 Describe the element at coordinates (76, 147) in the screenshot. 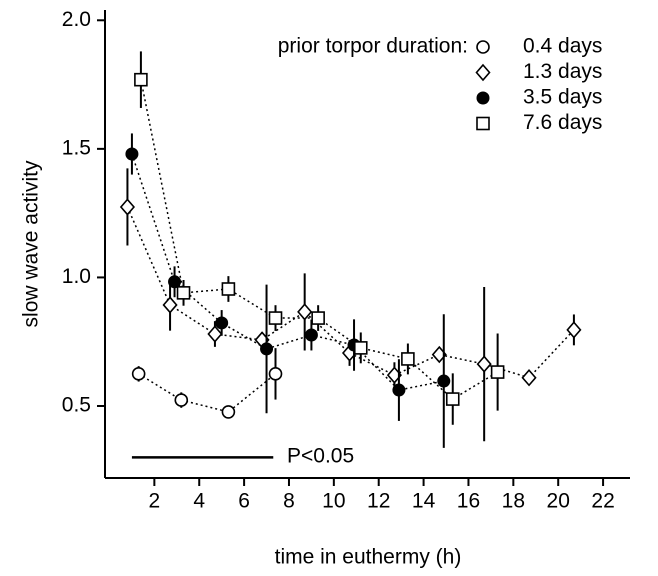

I see `y-tick-label: 1.5` at that location.